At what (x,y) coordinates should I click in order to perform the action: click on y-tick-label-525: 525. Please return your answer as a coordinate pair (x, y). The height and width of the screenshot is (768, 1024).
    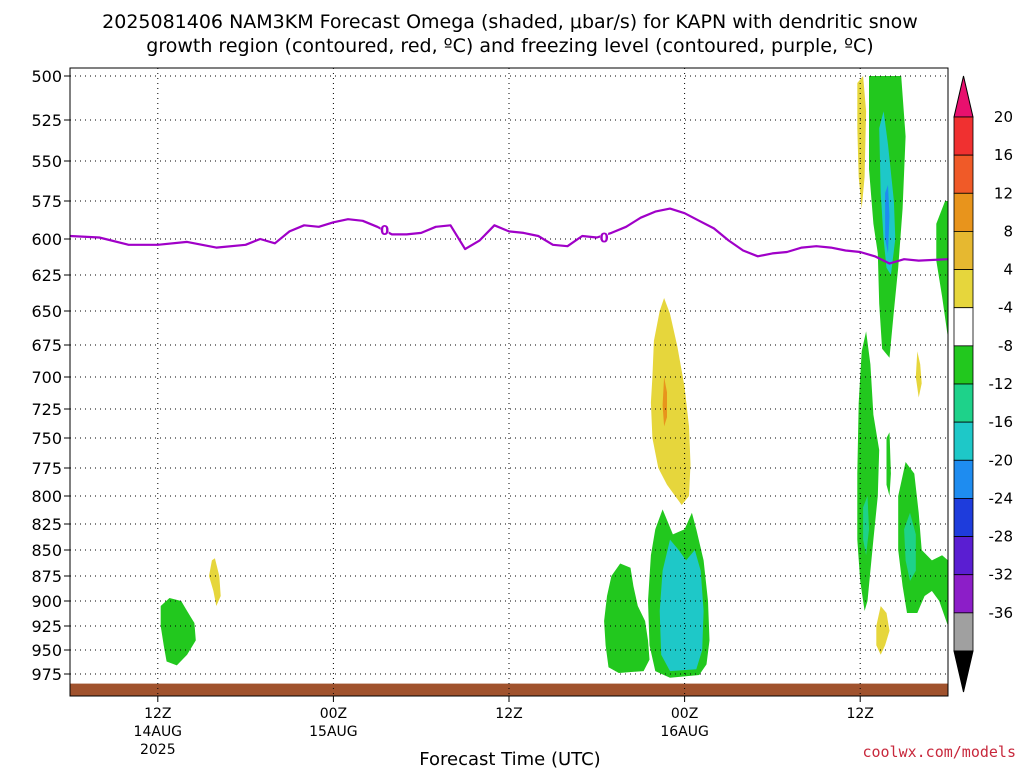
    Looking at the image, I should click on (46, 120).